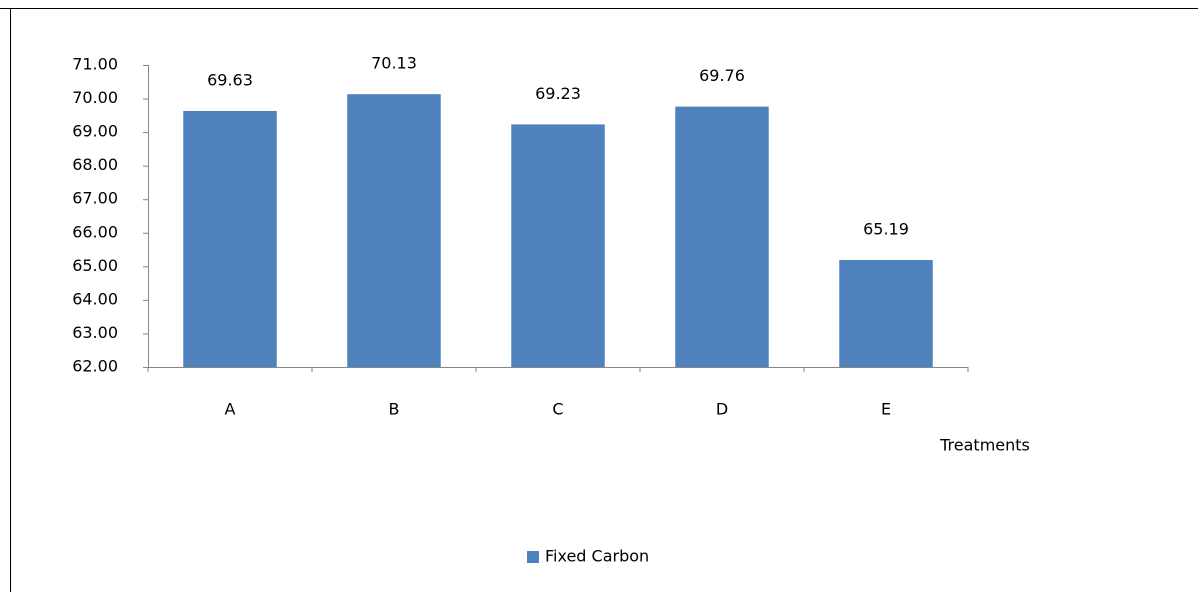 This screenshot has height=592, width=1198. Describe the element at coordinates (95, 164) in the screenshot. I see `y-tick-label: 68.00` at that location.